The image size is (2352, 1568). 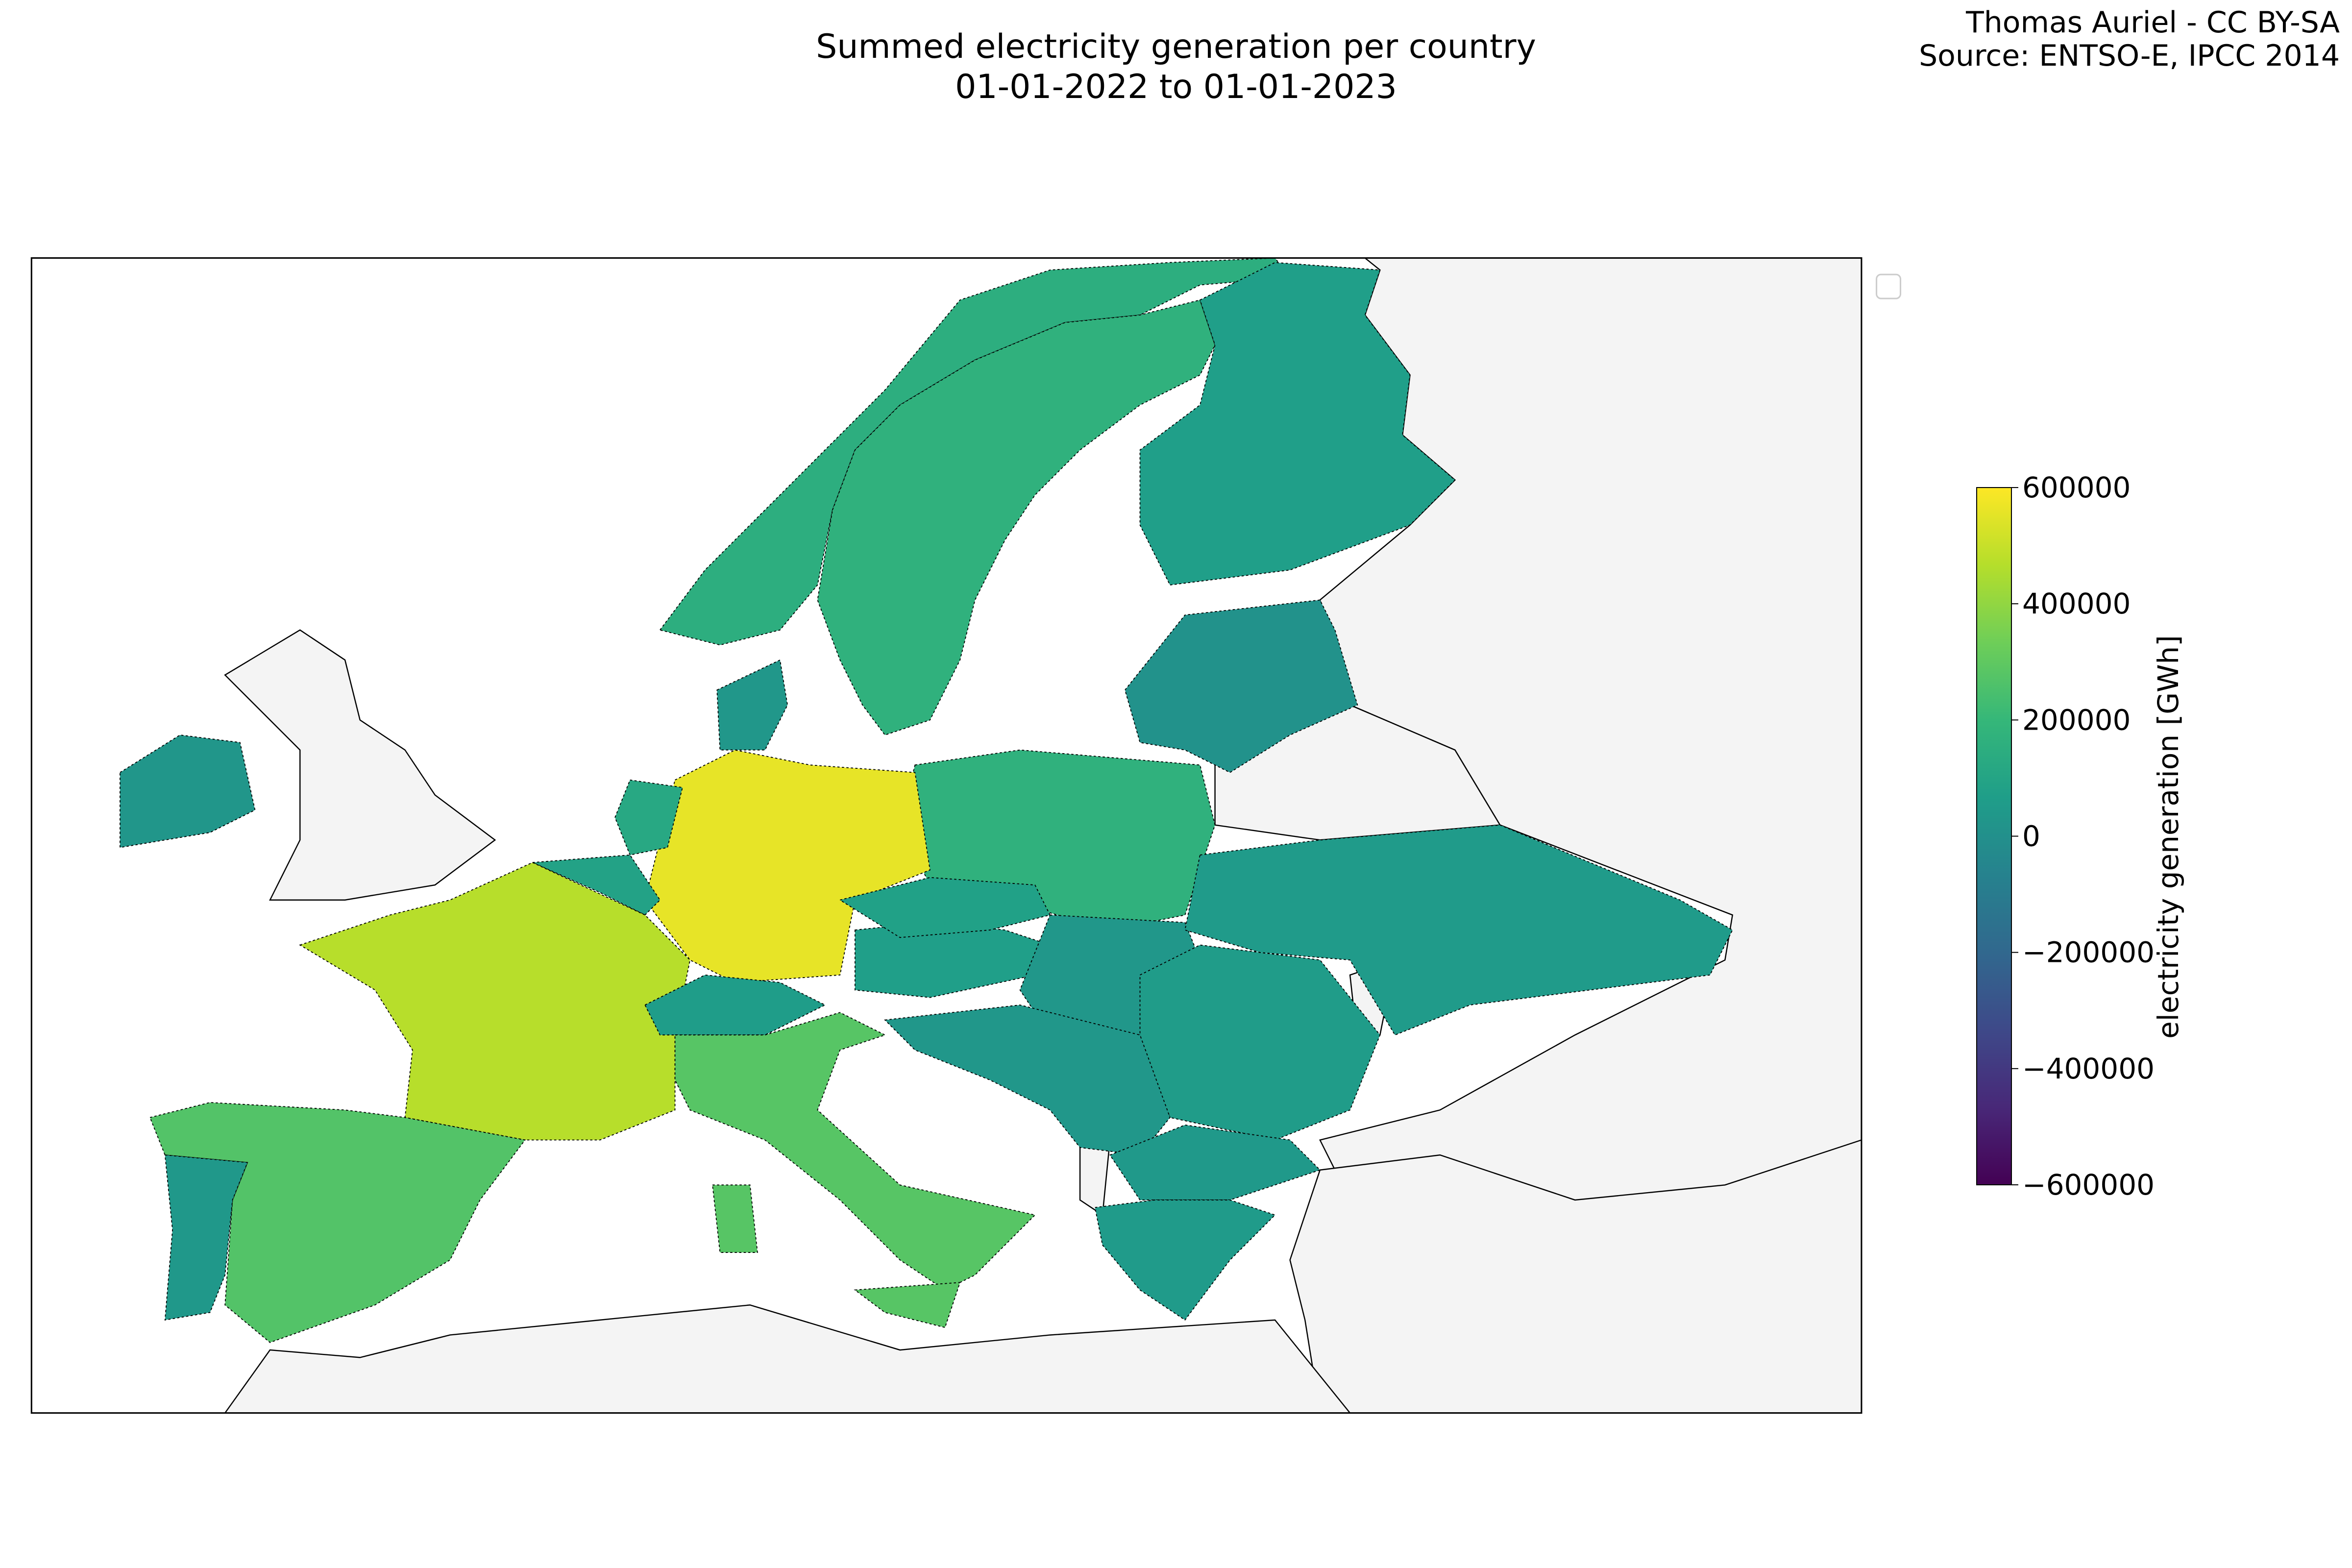 What do you see at coordinates (1889, 286) in the screenshot?
I see `empty-legend` at bounding box center [1889, 286].